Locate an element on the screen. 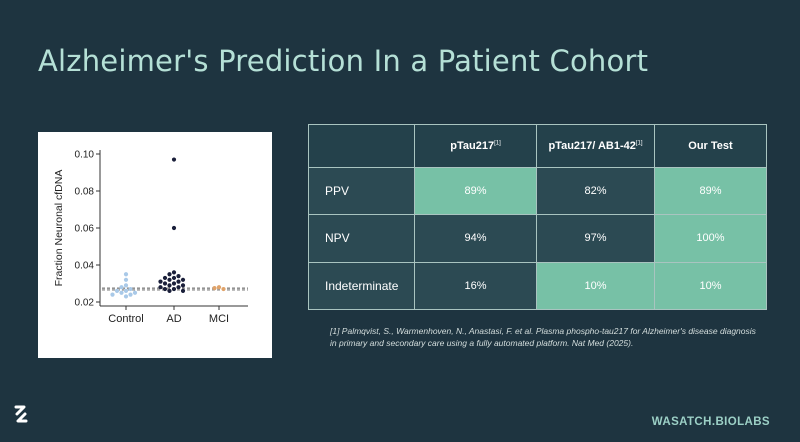 The height and width of the screenshot is (442, 800). header-ptau217-ab142: pTau217/ AB1-42[1] is located at coordinates (595, 146).